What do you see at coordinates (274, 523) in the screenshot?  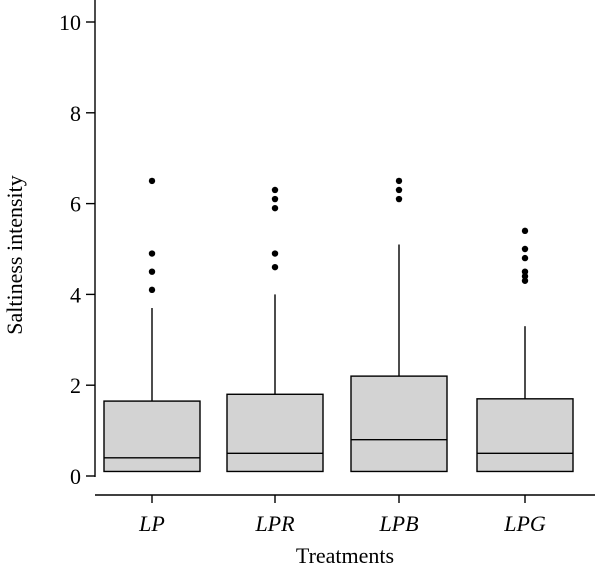 I see `x-tick-label: LPR` at bounding box center [274, 523].